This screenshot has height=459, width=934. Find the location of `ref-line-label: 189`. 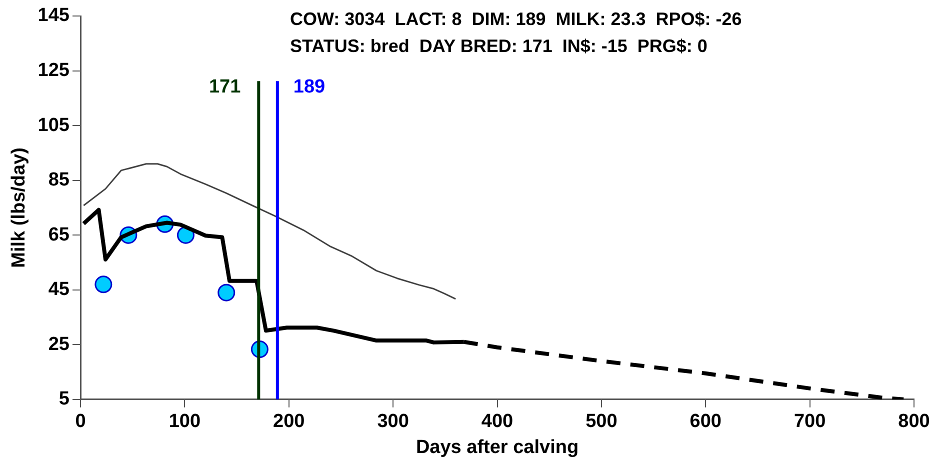

ref-line-label: 189 is located at coordinates (309, 87).